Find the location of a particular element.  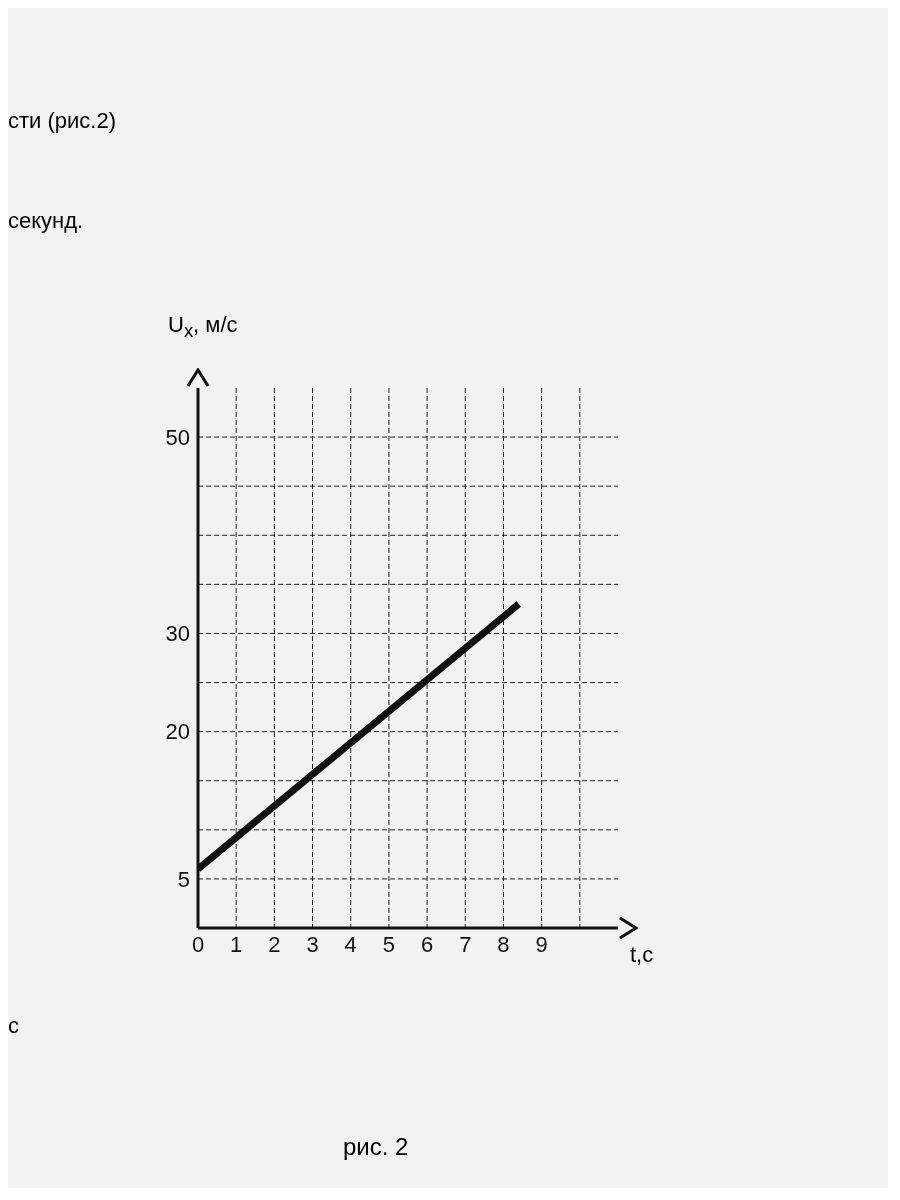

x-tick-label: 9 is located at coordinates (541, 944).